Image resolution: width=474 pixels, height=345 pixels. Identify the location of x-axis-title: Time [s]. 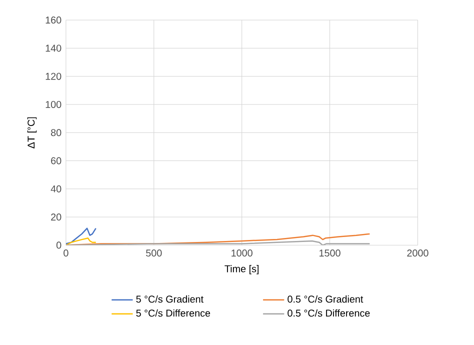
(241, 269).